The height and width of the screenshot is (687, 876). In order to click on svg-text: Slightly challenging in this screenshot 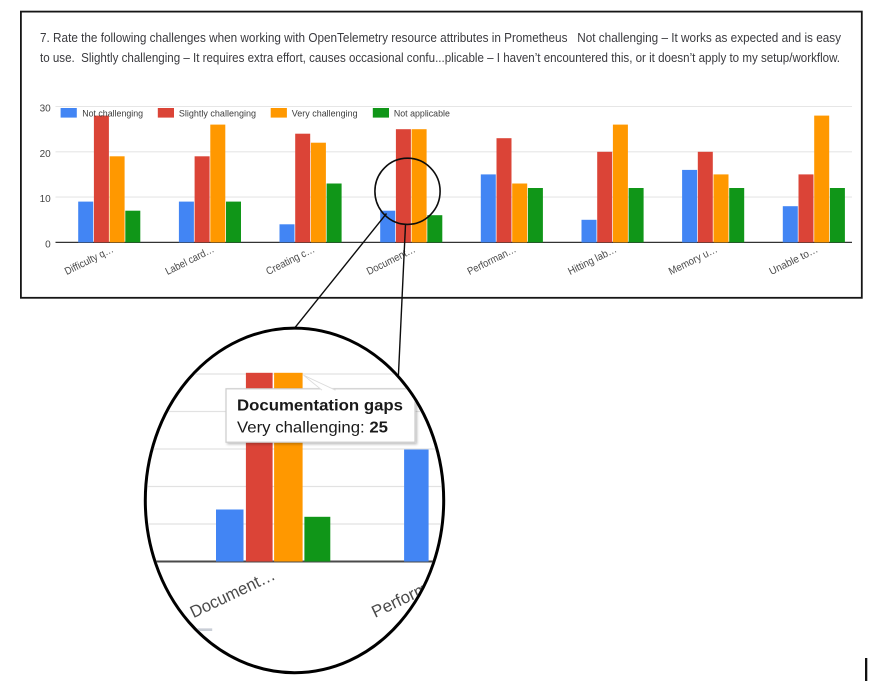, I will do `click(217, 113)`.